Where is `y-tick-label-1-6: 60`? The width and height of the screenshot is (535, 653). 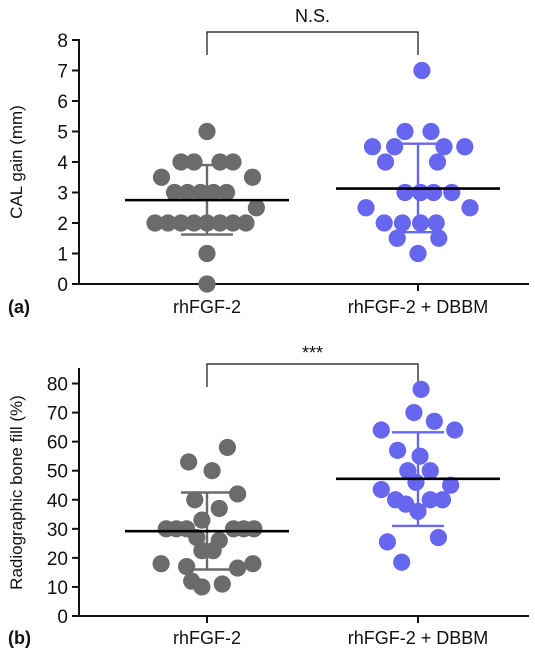 y-tick-label-1-6: 60 is located at coordinates (57, 443).